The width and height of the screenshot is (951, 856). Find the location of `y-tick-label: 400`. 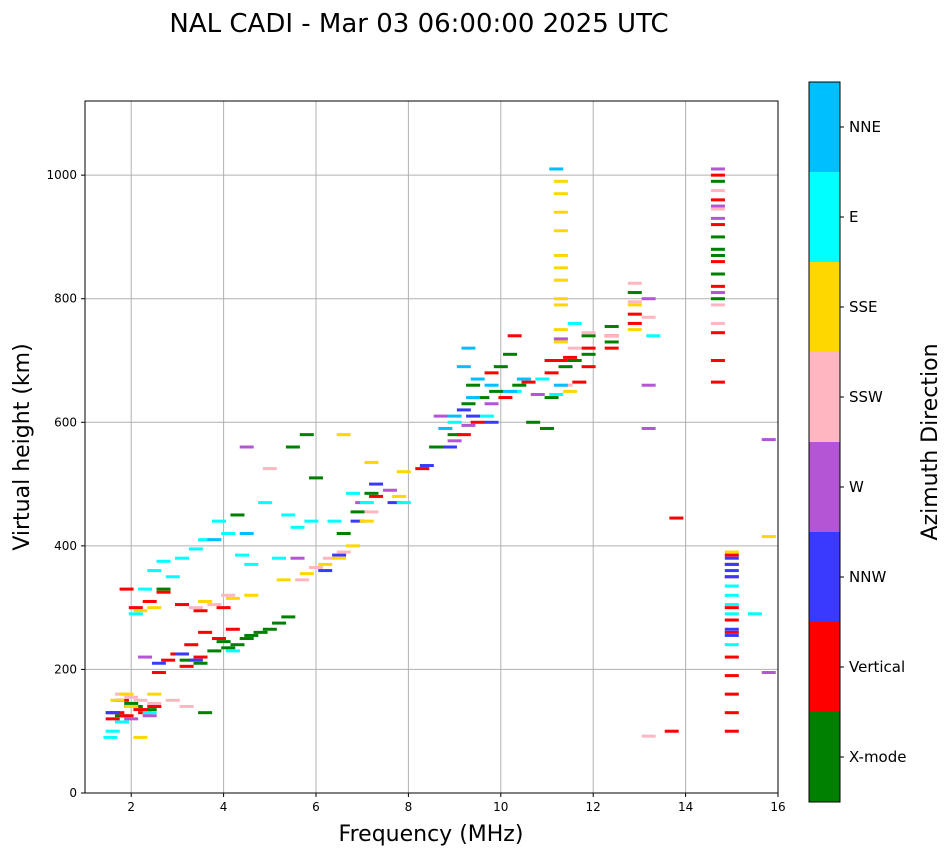

y-tick-label: 400 is located at coordinates (65, 546).